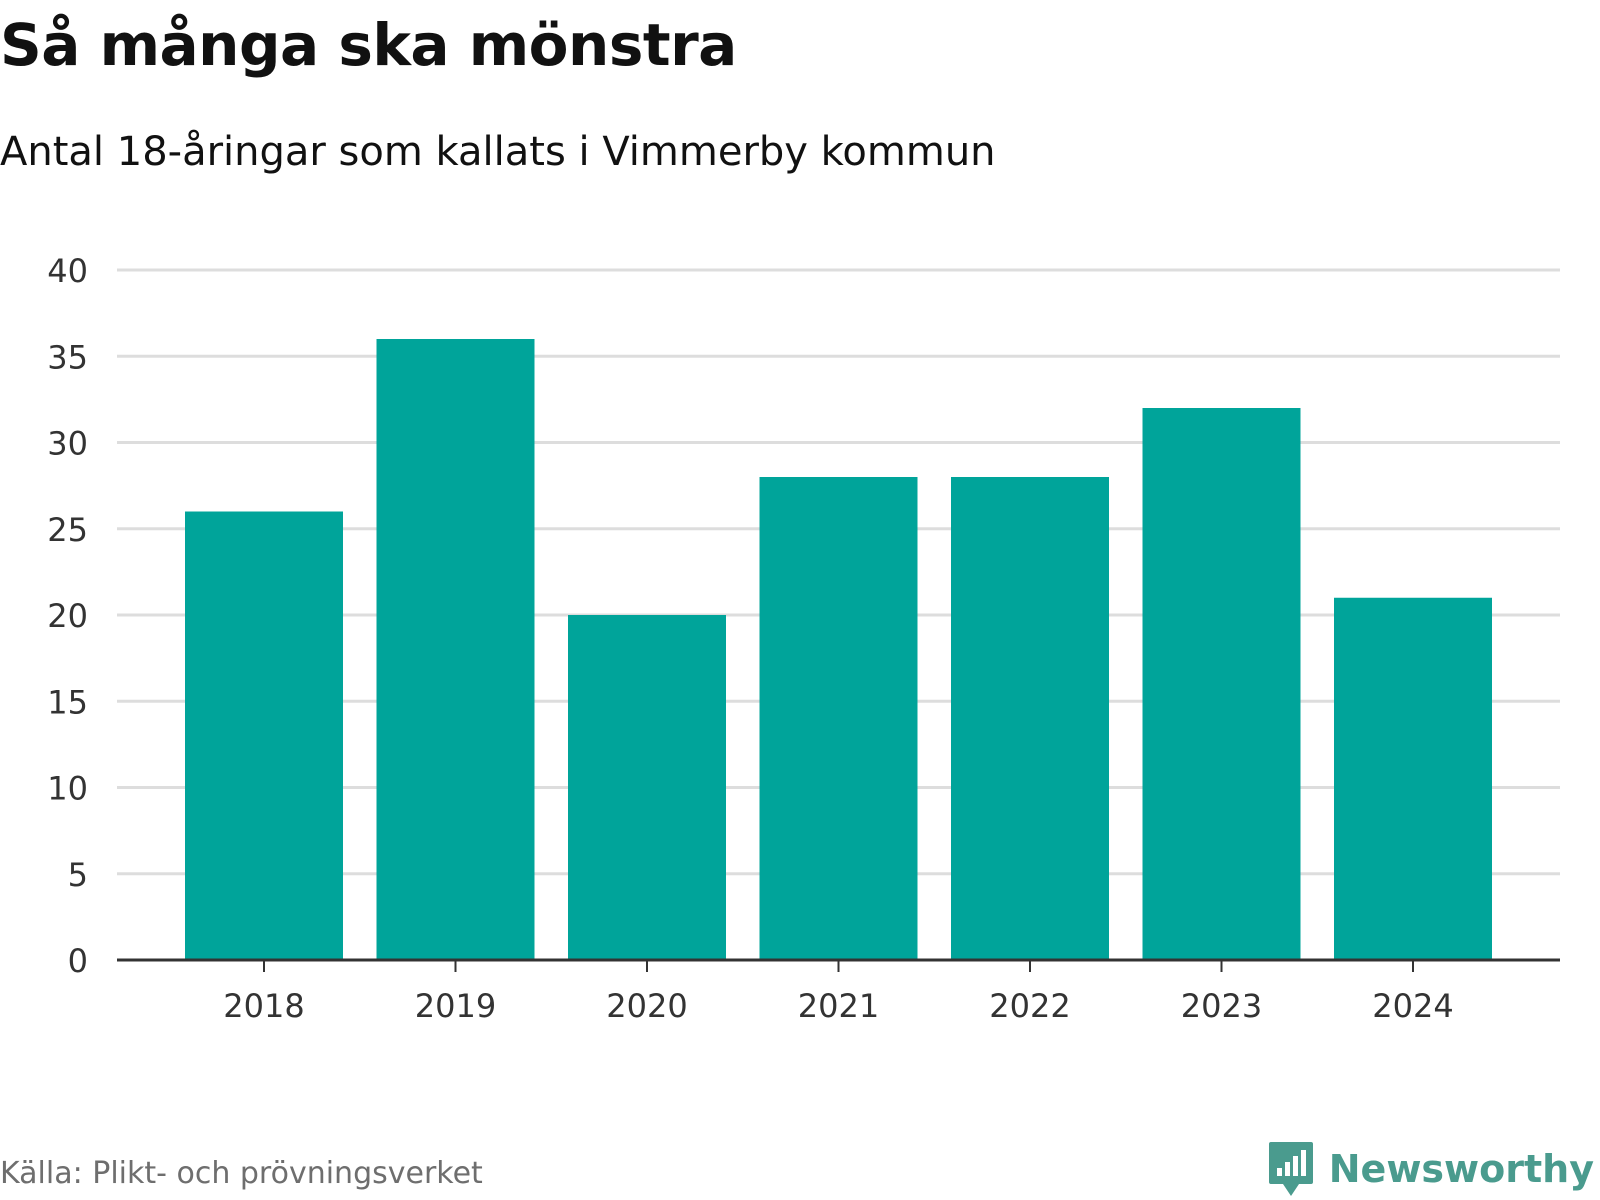 The height and width of the screenshot is (1200, 1600). What do you see at coordinates (67, 789) in the screenshot?
I see `y-tick-label: 10` at bounding box center [67, 789].